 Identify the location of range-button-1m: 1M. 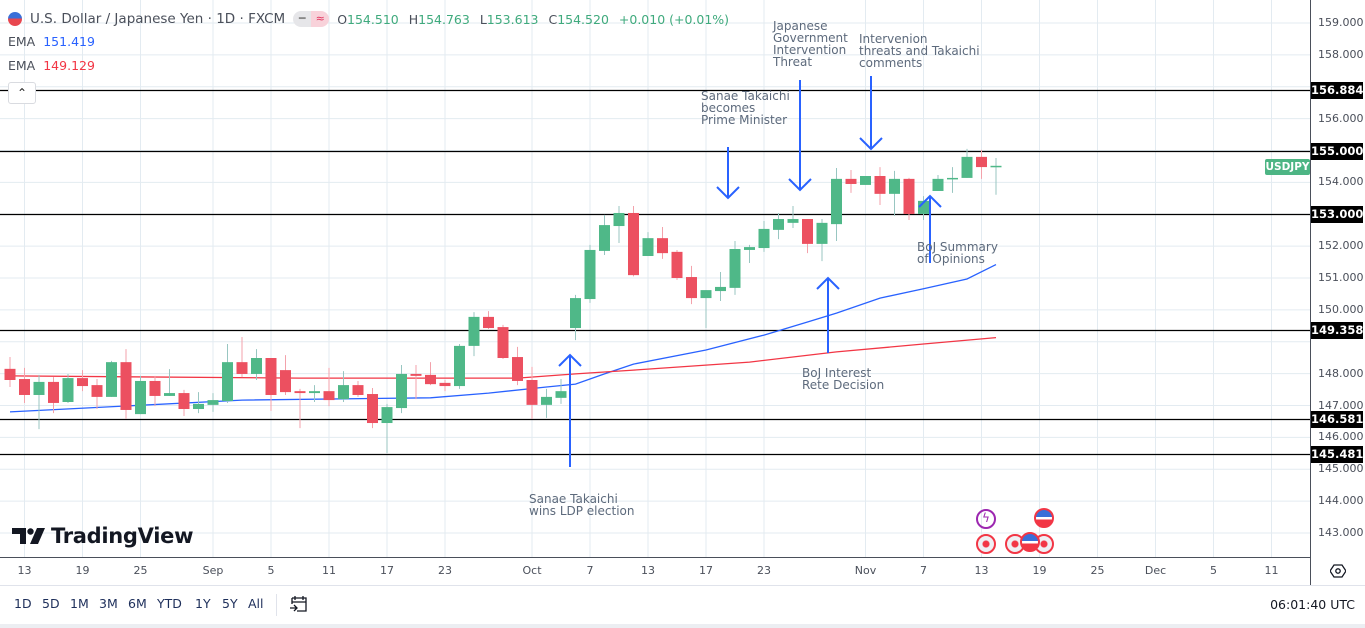
(79, 603).